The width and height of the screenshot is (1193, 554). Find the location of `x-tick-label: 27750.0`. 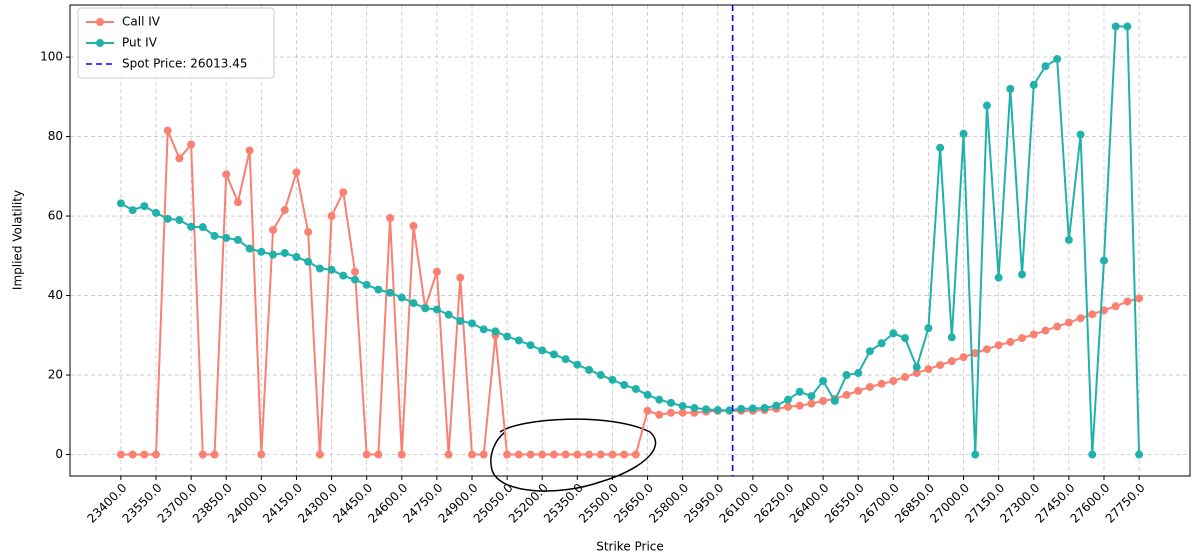

x-tick-label: 27750.0 is located at coordinates (1125, 503).